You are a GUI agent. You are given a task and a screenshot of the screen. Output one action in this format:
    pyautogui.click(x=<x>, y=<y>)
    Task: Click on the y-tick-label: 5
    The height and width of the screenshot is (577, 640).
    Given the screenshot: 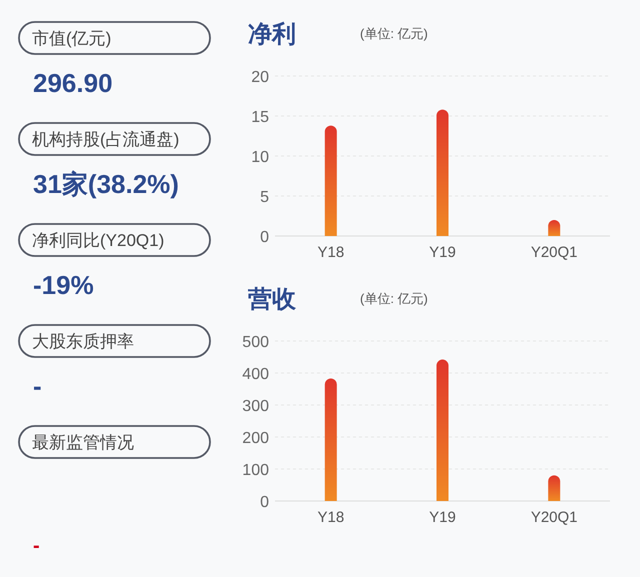 What is the action you would take?
    pyautogui.click(x=265, y=197)
    